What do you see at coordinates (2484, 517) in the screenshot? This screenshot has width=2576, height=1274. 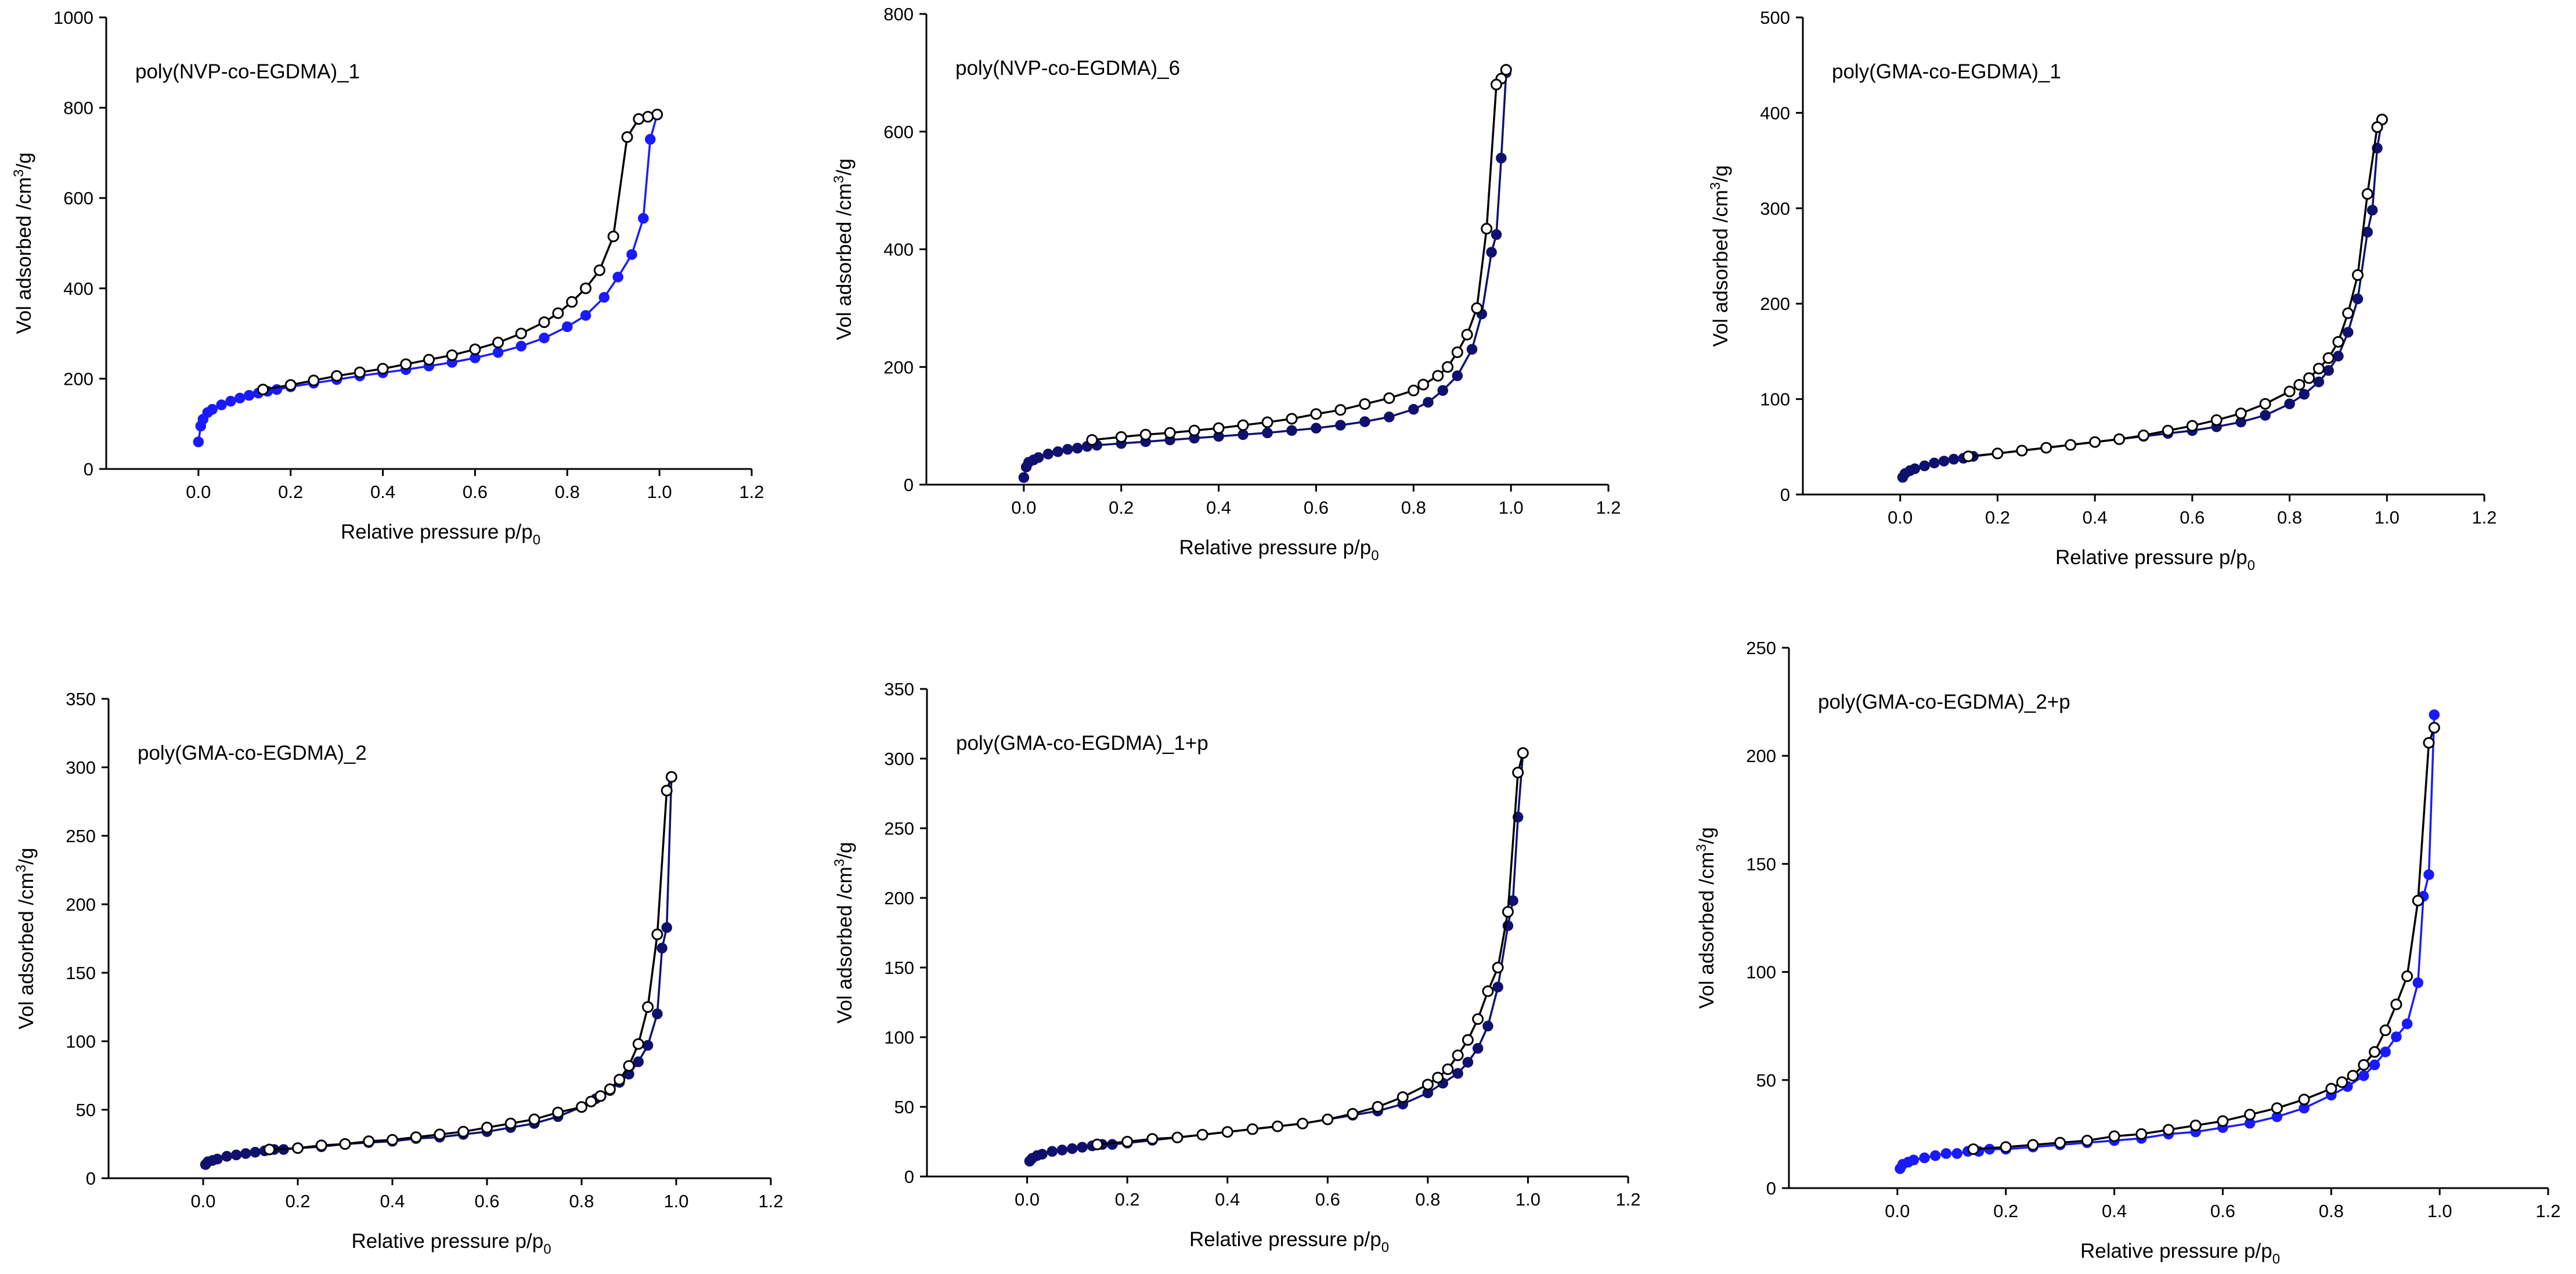 I see `x-tick-label: 1.2` at bounding box center [2484, 517].